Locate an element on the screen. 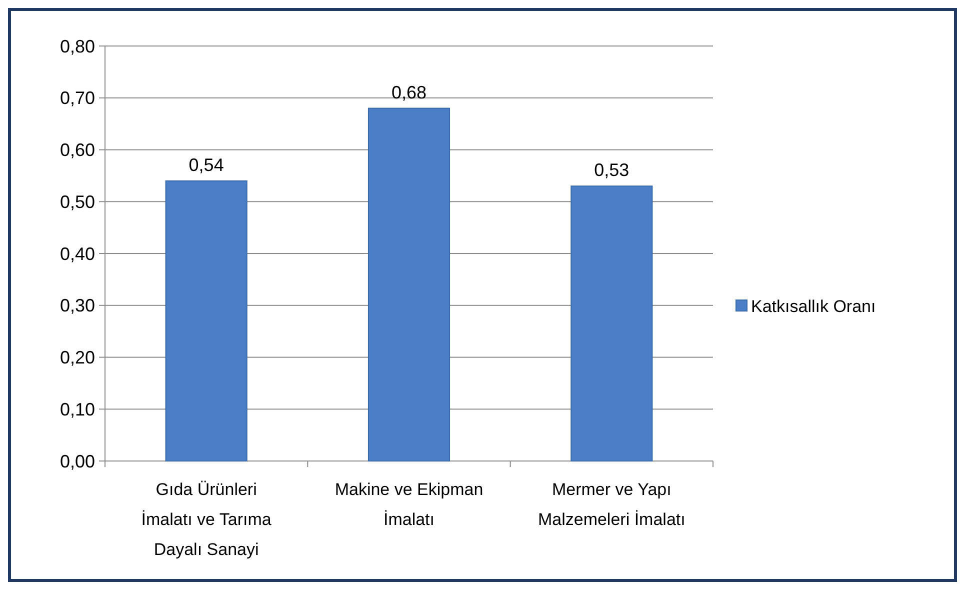 This screenshot has height=590, width=965. y-tick-label: 0,70 is located at coordinates (77, 98).